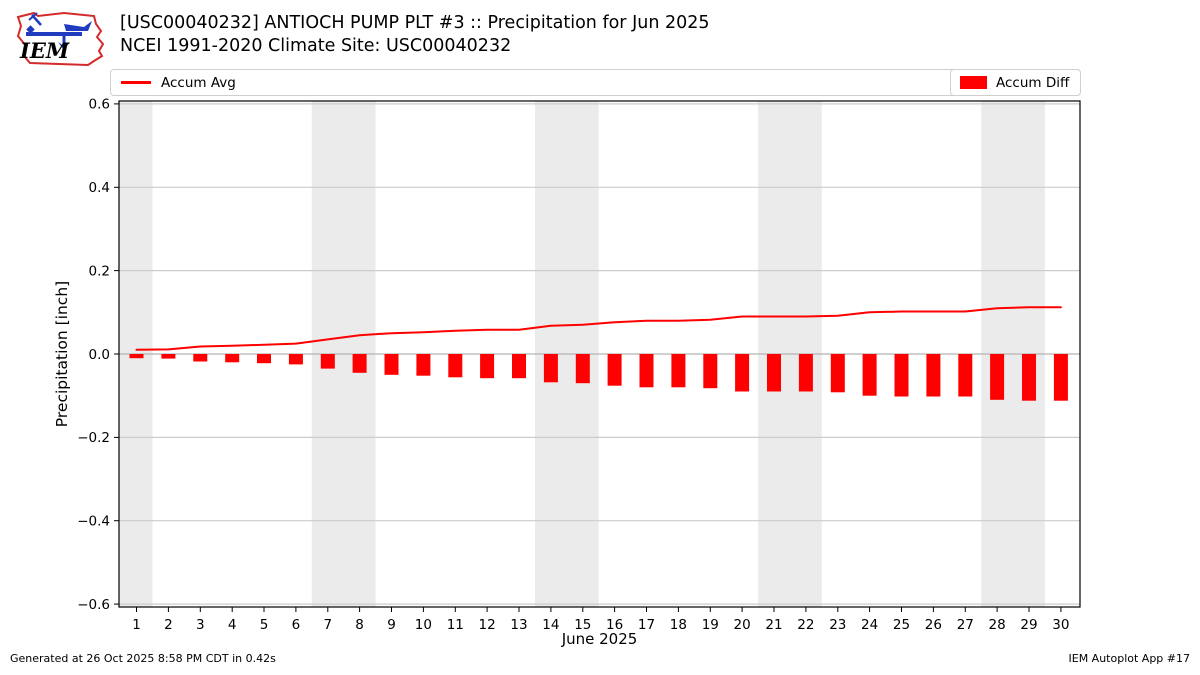  I want to click on svg-text: 28, so click(997, 625).